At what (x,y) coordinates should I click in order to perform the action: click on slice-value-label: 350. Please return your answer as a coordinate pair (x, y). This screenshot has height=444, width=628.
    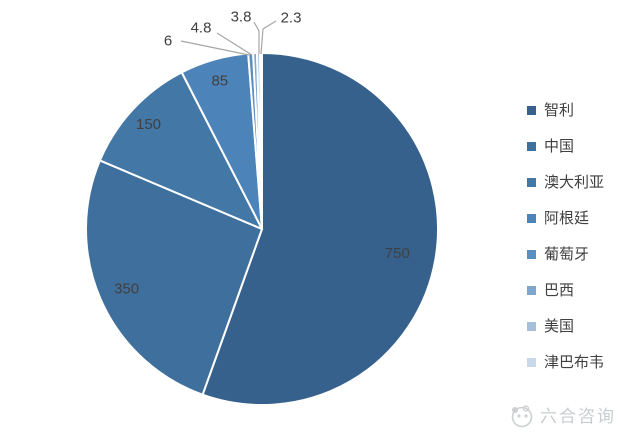
    Looking at the image, I should click on (126, 289).